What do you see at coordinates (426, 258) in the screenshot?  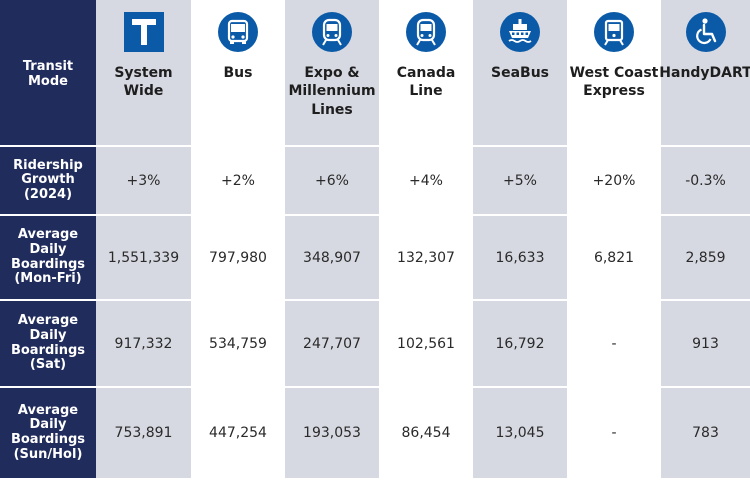 I see `value-cell: 132,307` at bounding box center [426, 258].